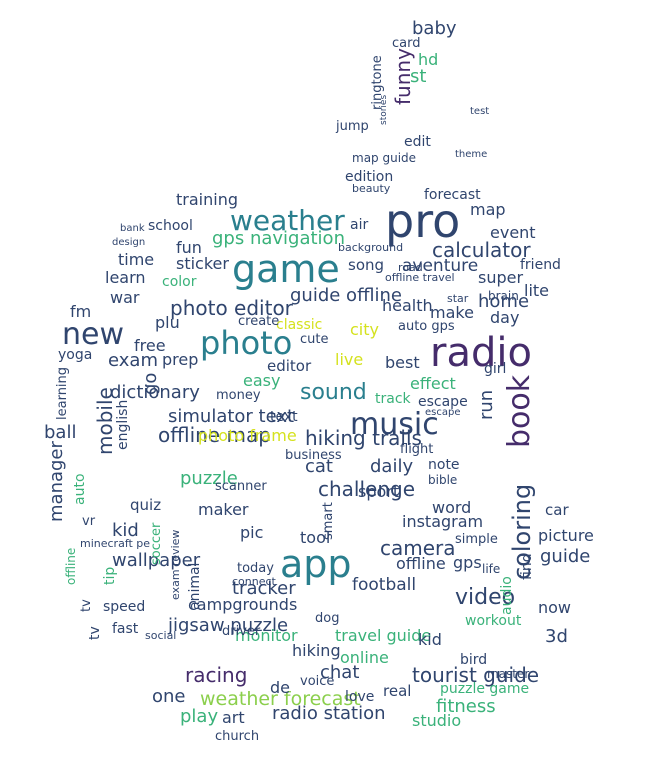 This screenshot has width=650, height=766. I want to click on word-jump: jump, so click(352, 126).